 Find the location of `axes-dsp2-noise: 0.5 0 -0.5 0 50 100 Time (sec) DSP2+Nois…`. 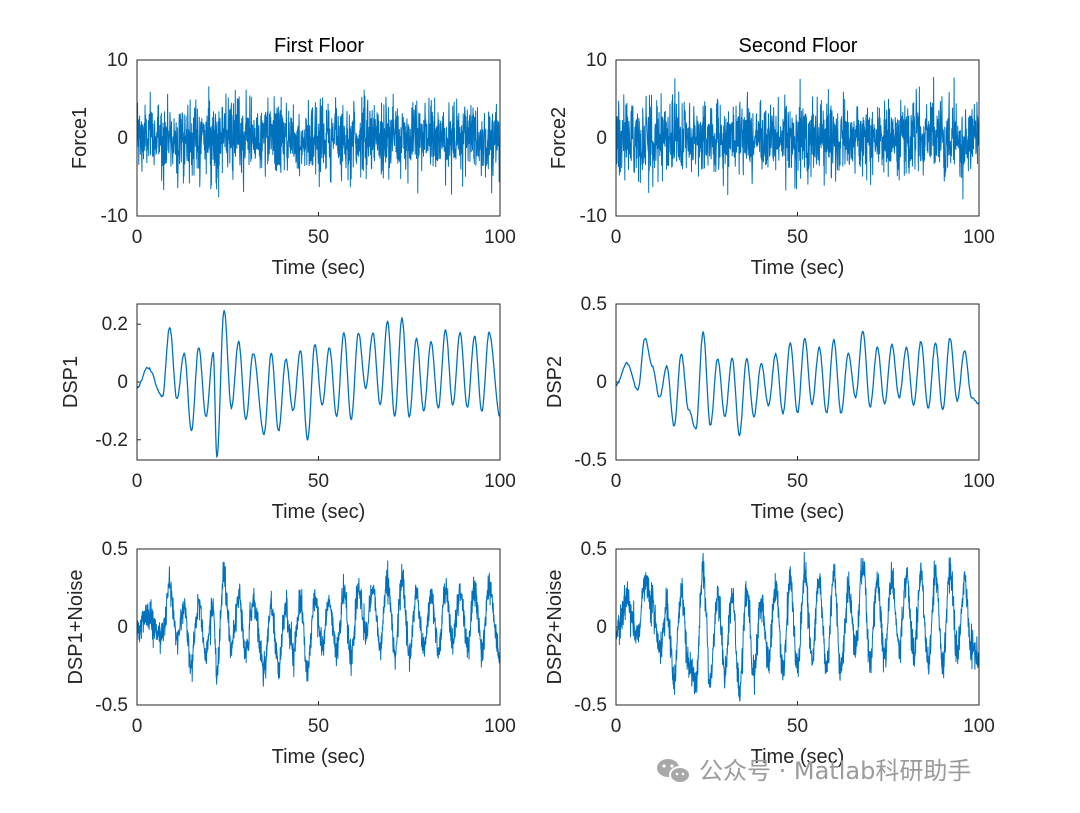

axes-dsp2-noise: 0.5 0 -0.5 0 50 100 Time (sec) DSP2+Nois… is located at coordinates (769, 653).